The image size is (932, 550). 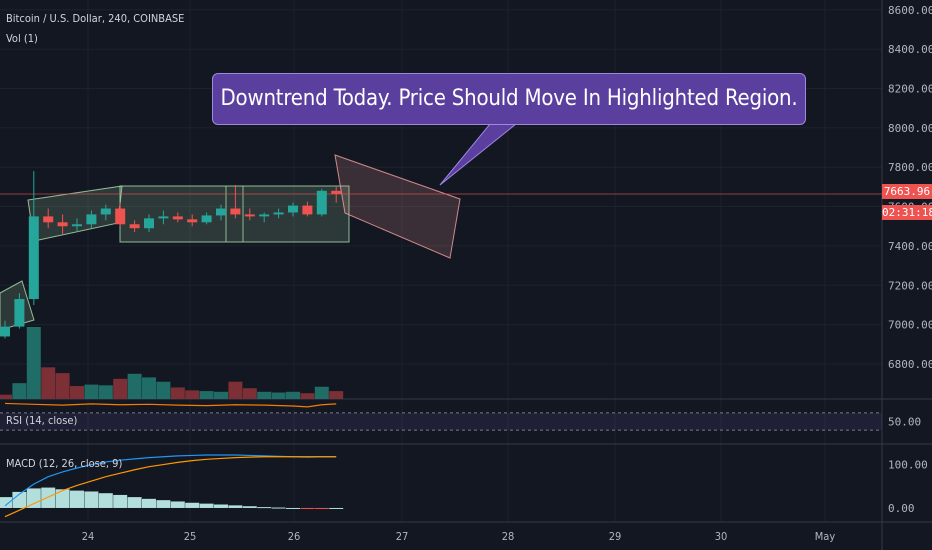 What do you see at coordinates (910, 49) in the screenshot?
I see `price-tick-label: 8400.00` at bounding box center [910, 49].